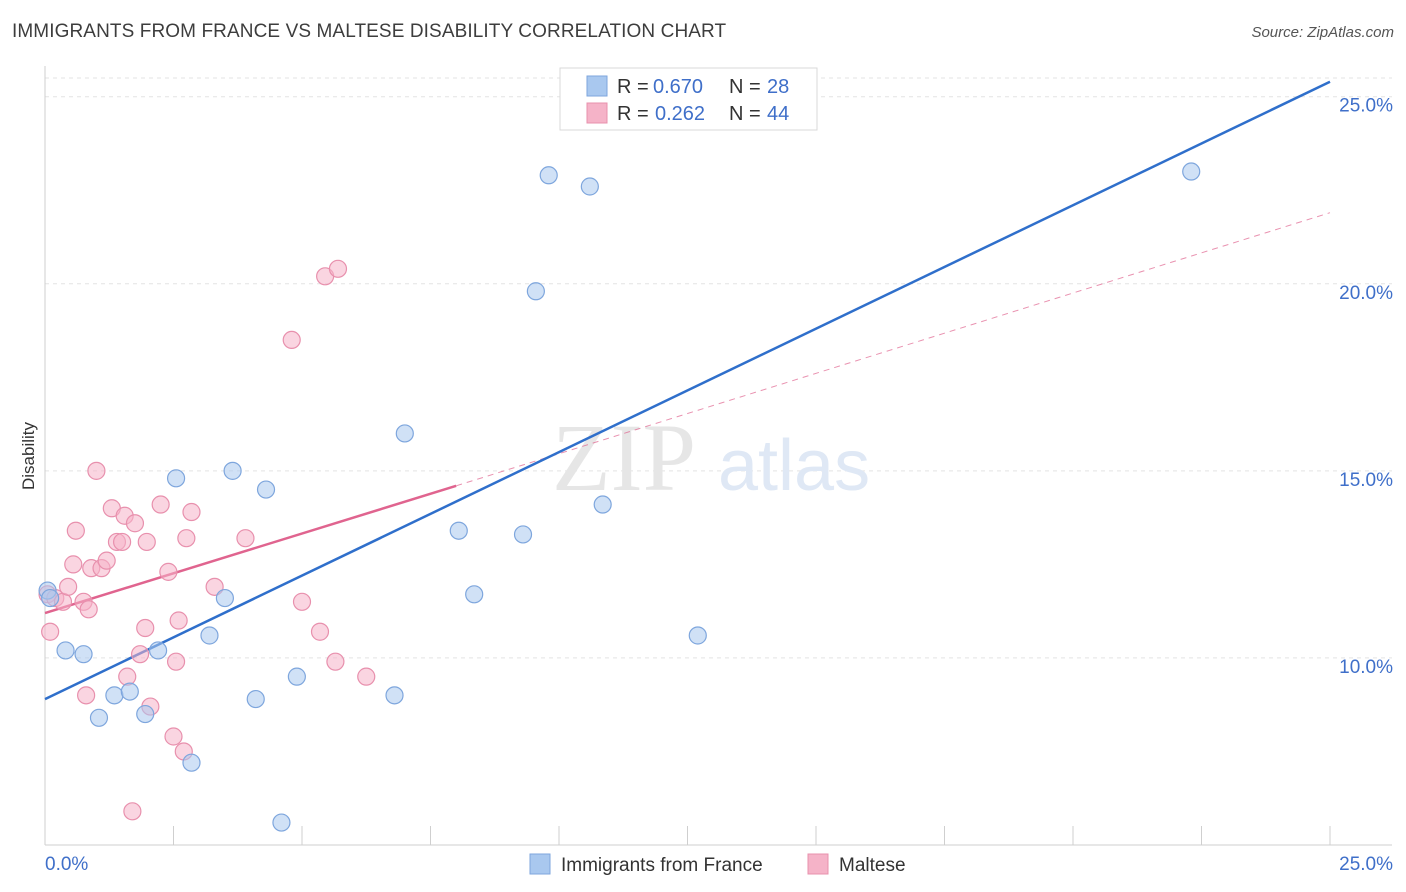 This screenshot has height=892, width=1406. What do you see at coordinates (662, 865) in the screenshot?
I see `bottom-legend-label-france: Immigrants from France` at bounding box center [662, 865].